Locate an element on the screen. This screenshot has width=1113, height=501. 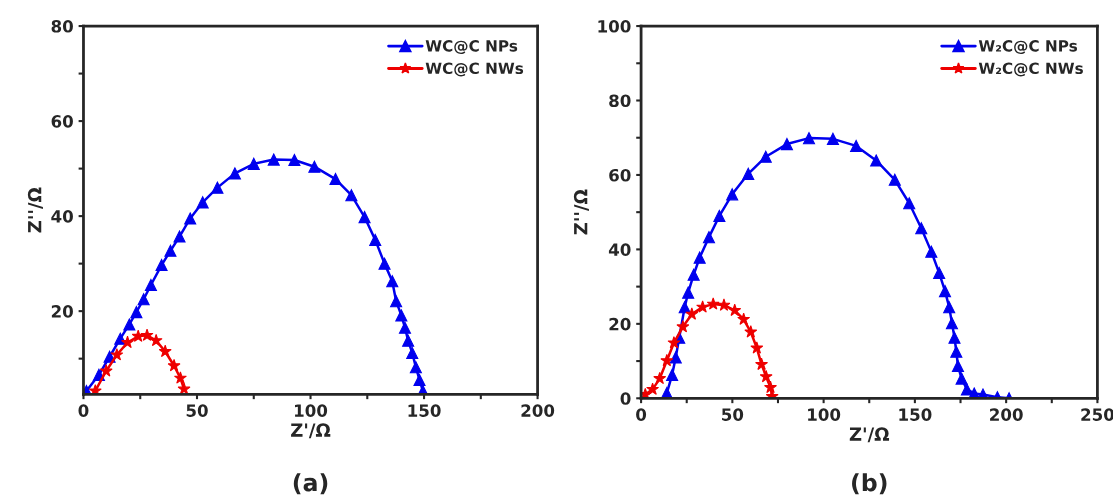
text: (b) is located at coordinates (869, 484).